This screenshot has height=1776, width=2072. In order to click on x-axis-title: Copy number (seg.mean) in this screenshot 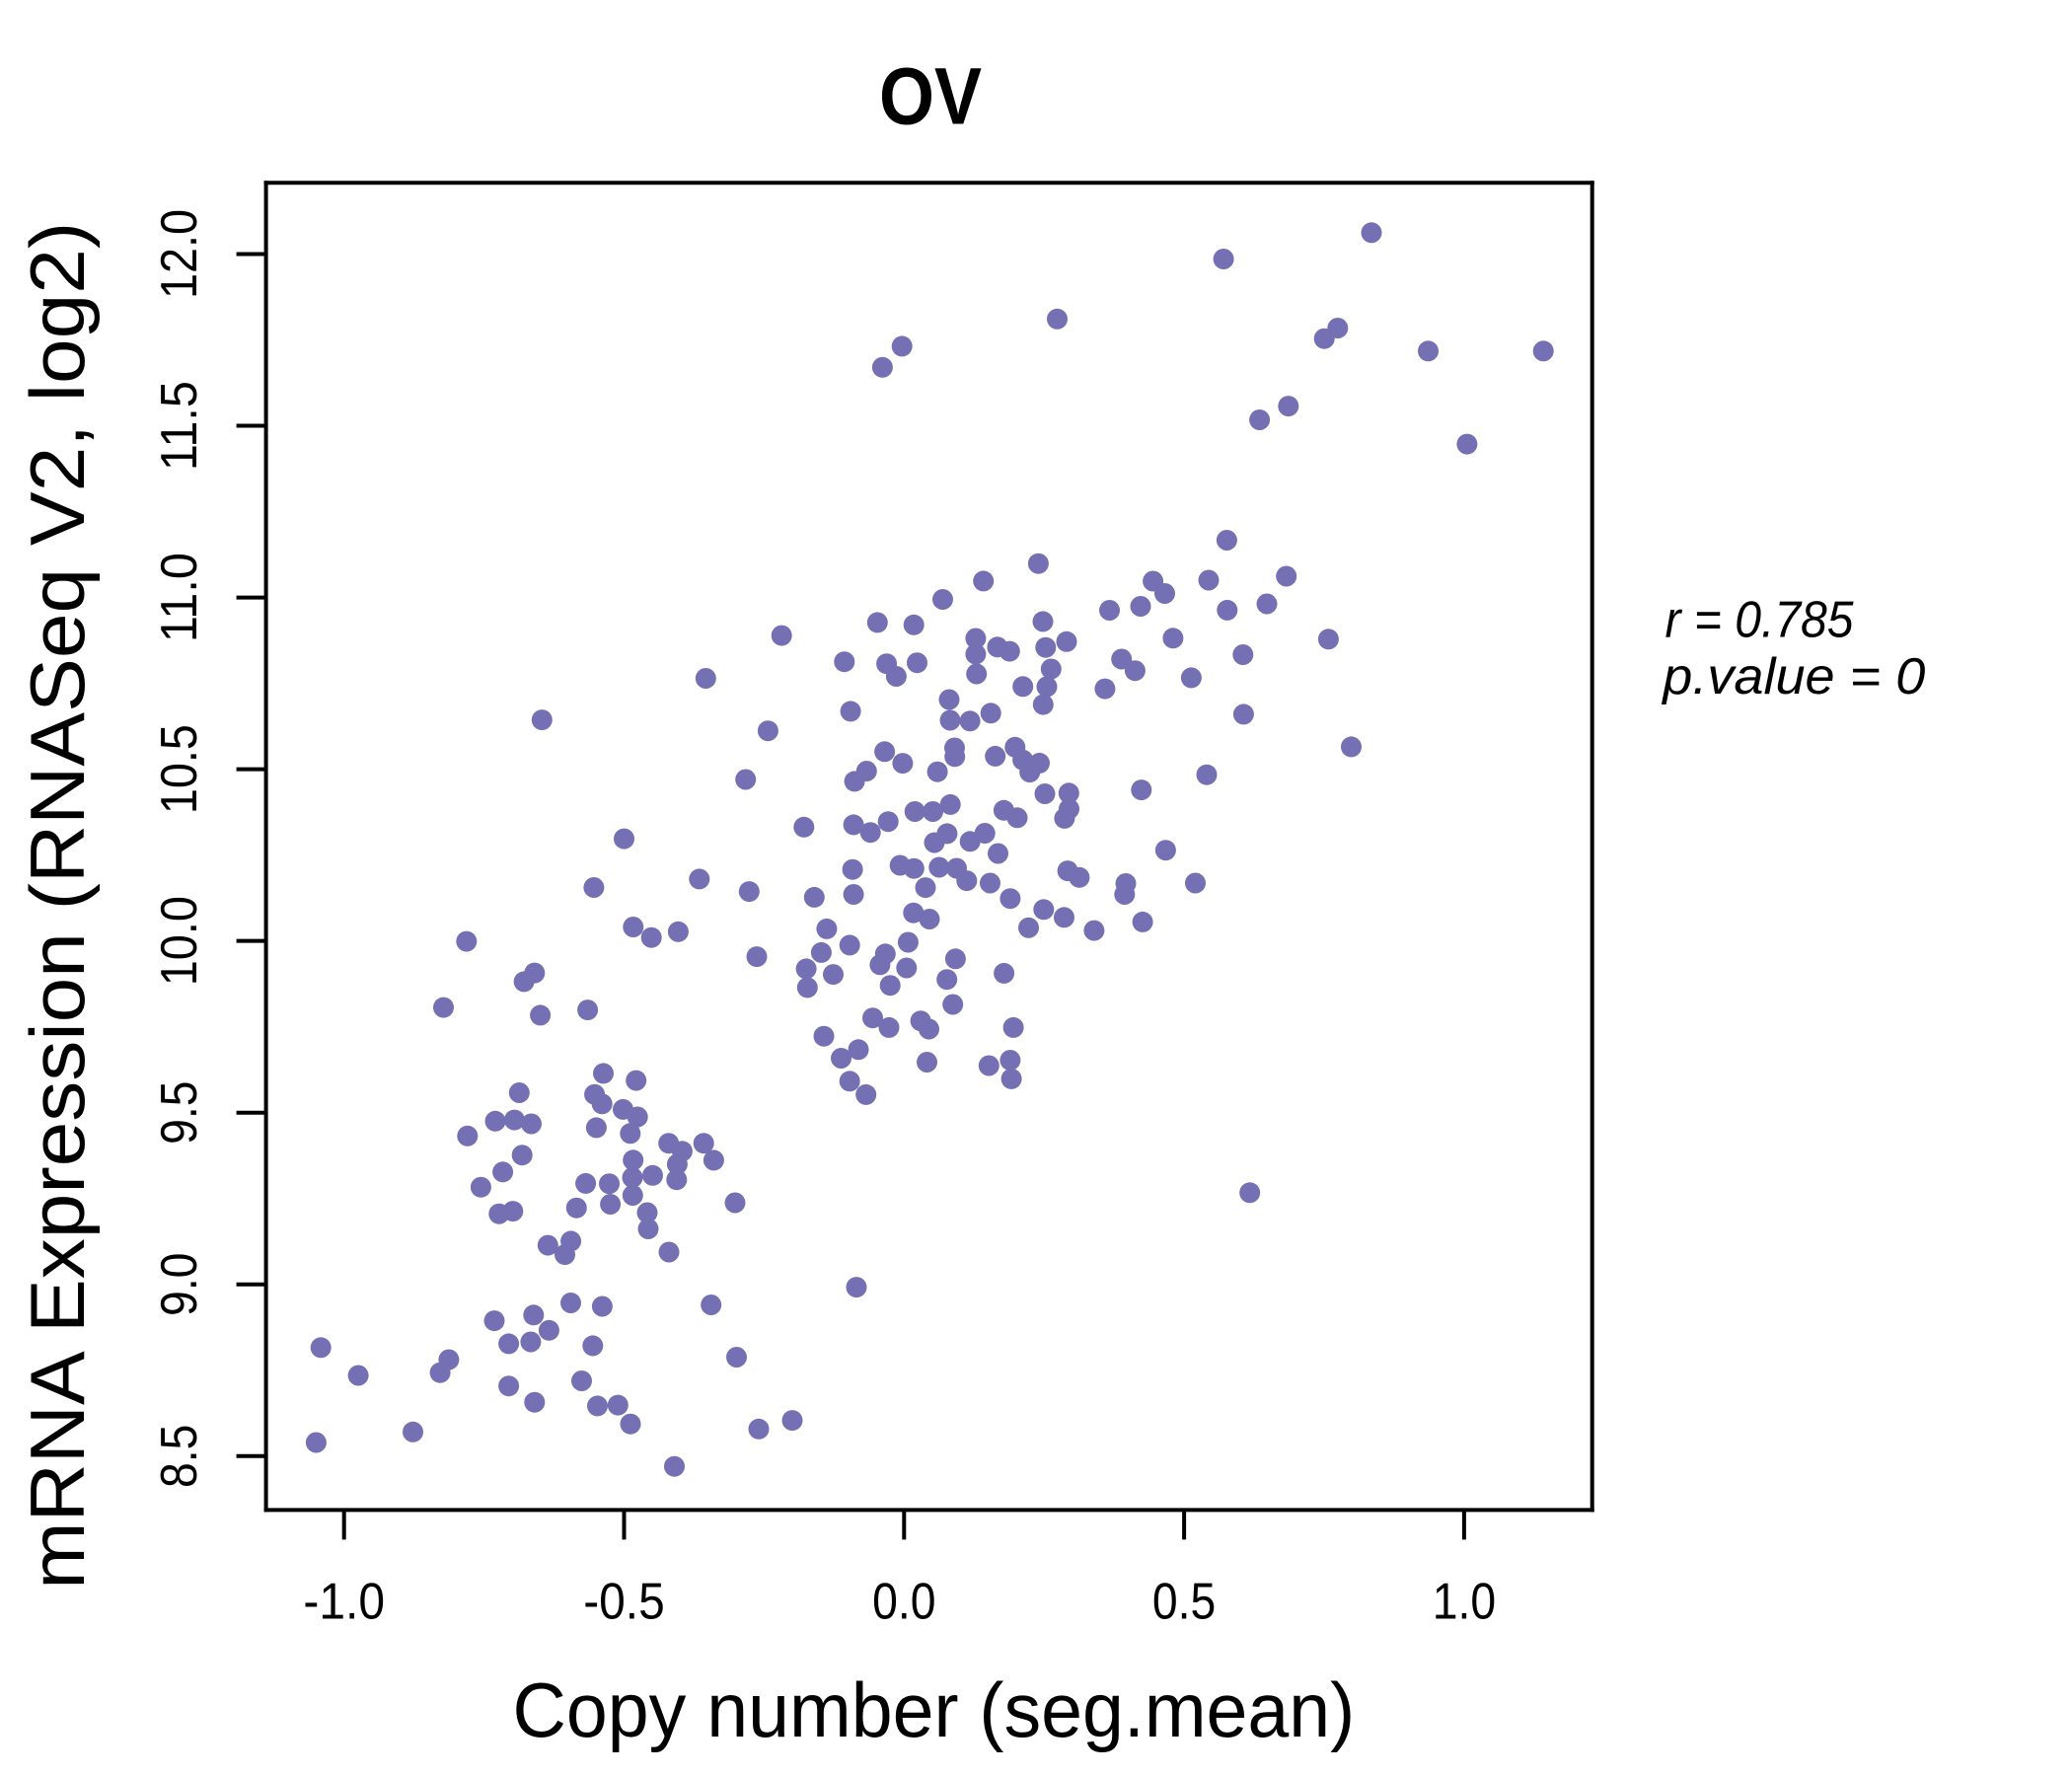, I will do `click(935, 1710)`.